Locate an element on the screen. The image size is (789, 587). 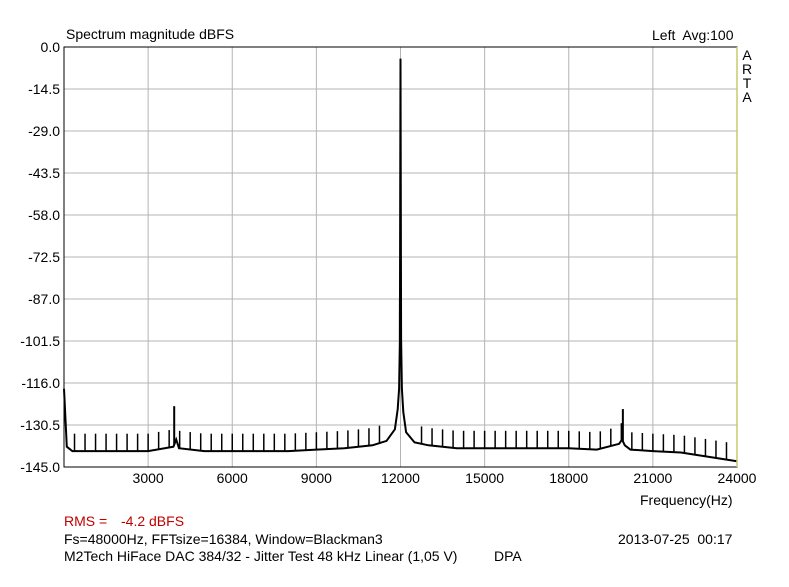
source-tag: DPA is located at coordinates (508, 556).